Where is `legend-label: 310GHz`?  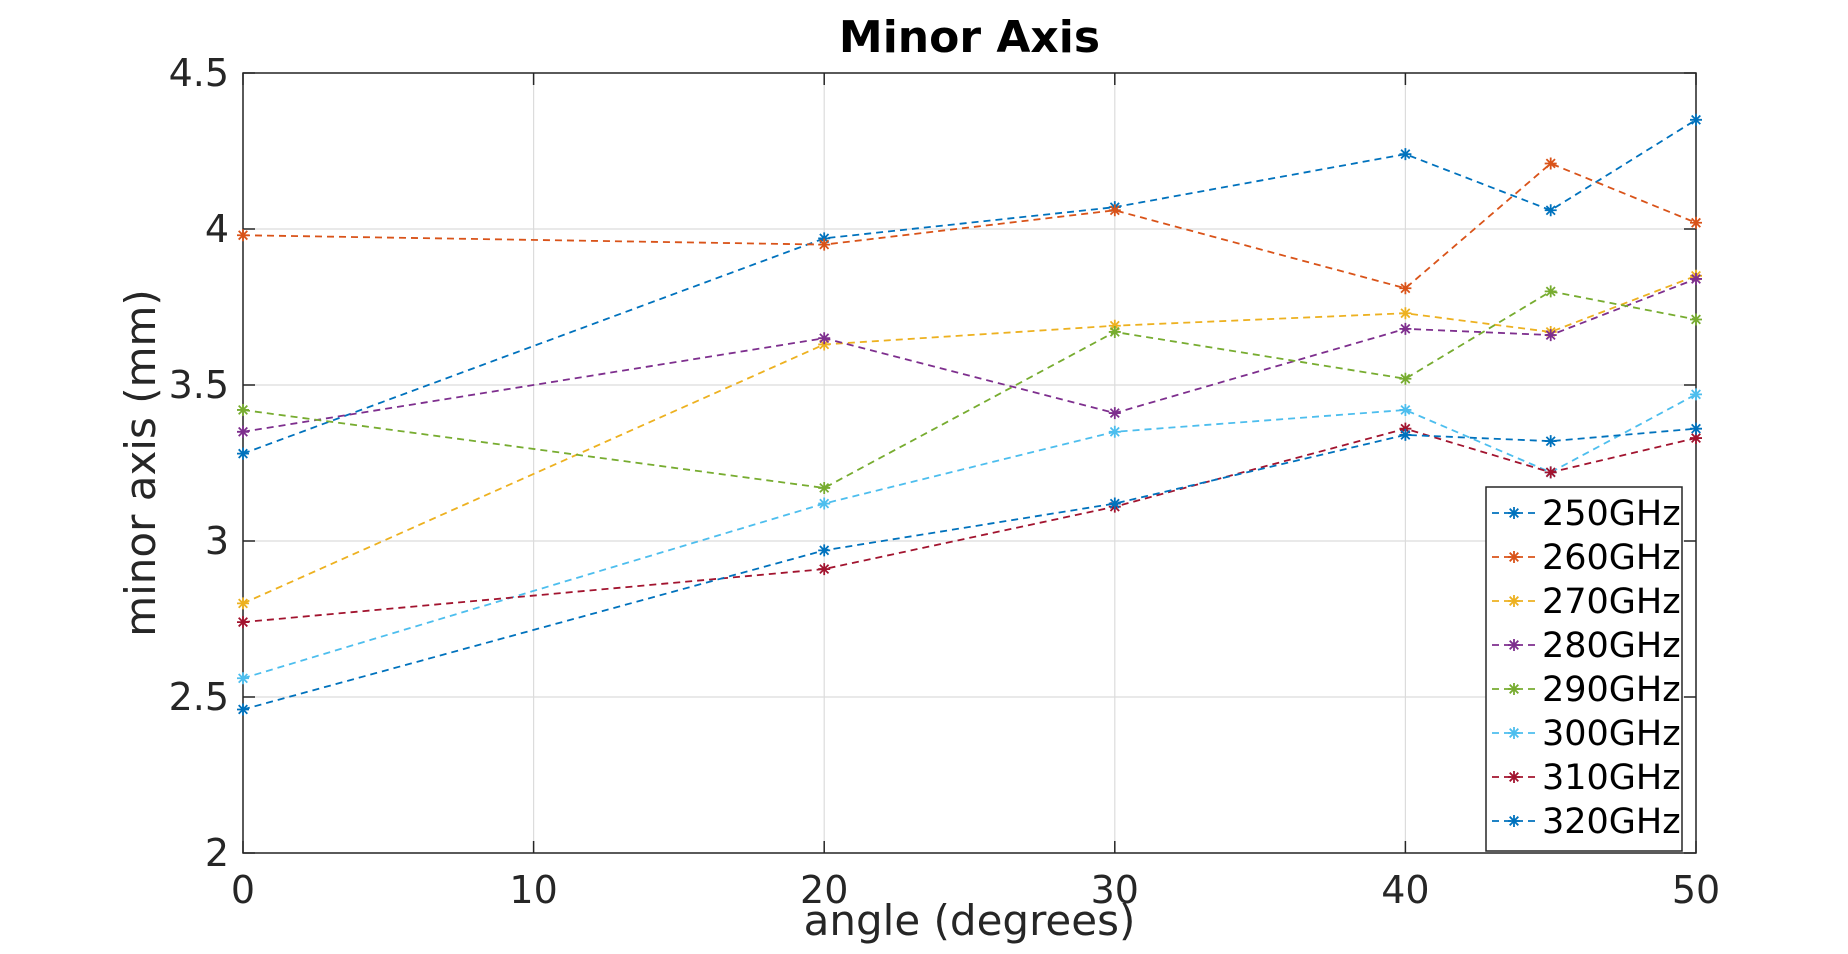
legend-label: 310GHz is located at coordinates (1611, 778).